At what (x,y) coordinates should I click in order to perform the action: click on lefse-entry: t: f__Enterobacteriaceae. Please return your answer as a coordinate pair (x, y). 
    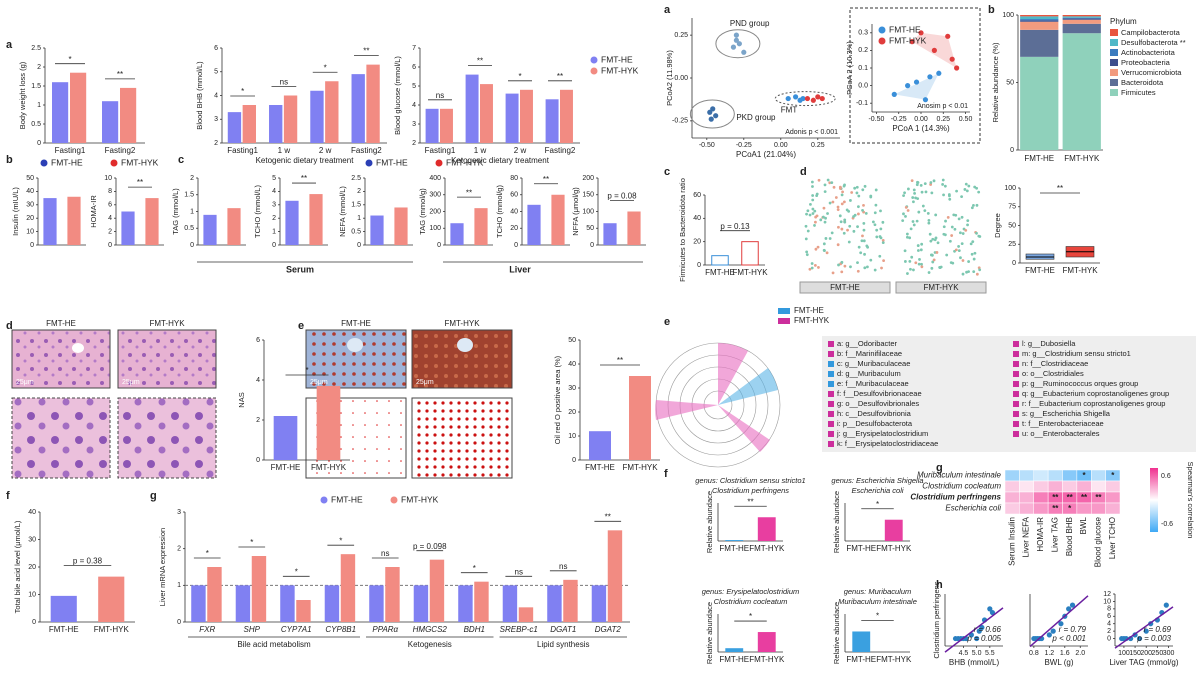
    Looking at the image, I should click on (1063, 423).